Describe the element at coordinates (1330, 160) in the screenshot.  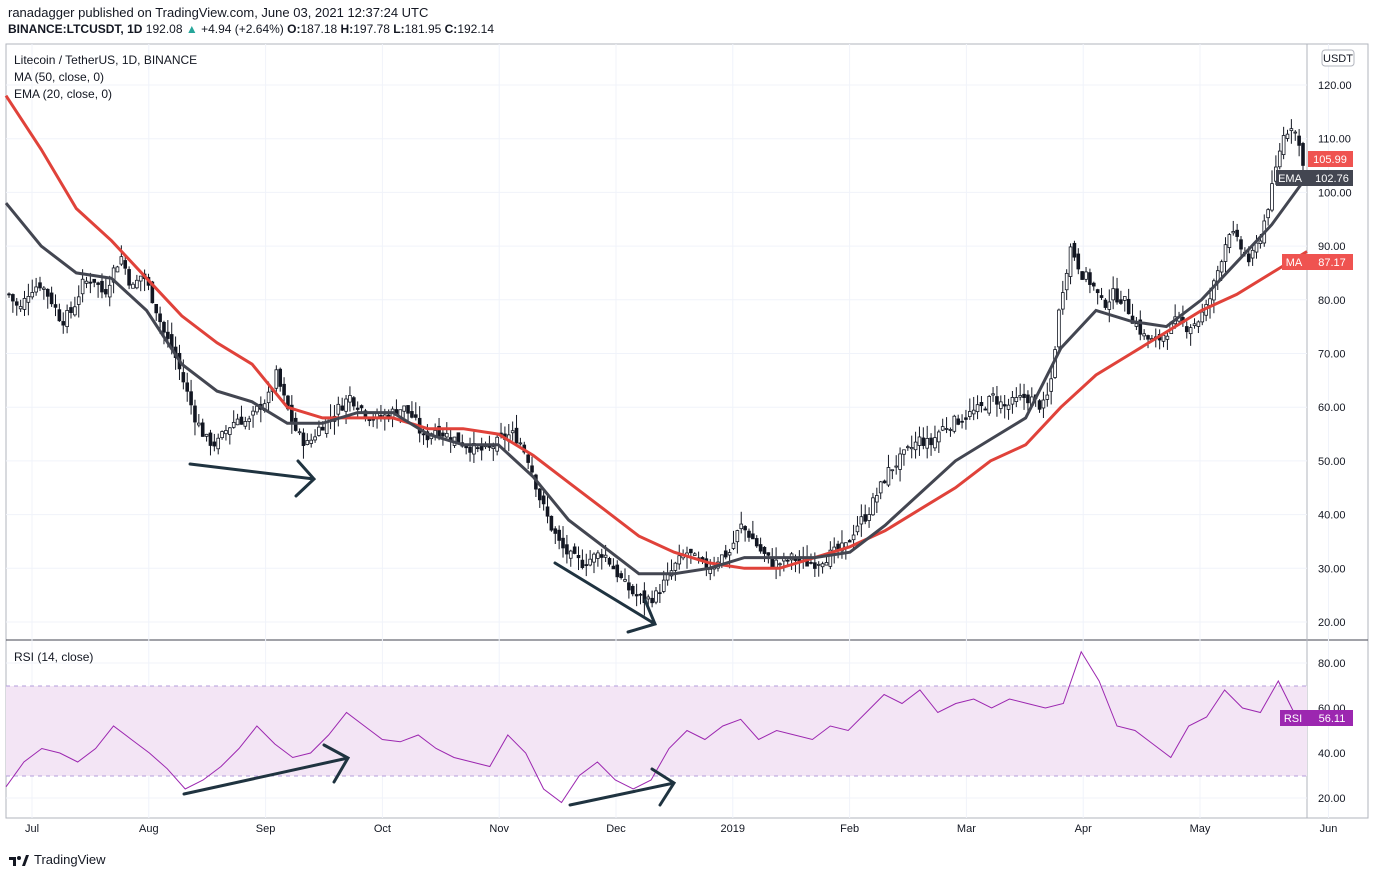
I see `last-price-badge-value: 105.99` at that location.